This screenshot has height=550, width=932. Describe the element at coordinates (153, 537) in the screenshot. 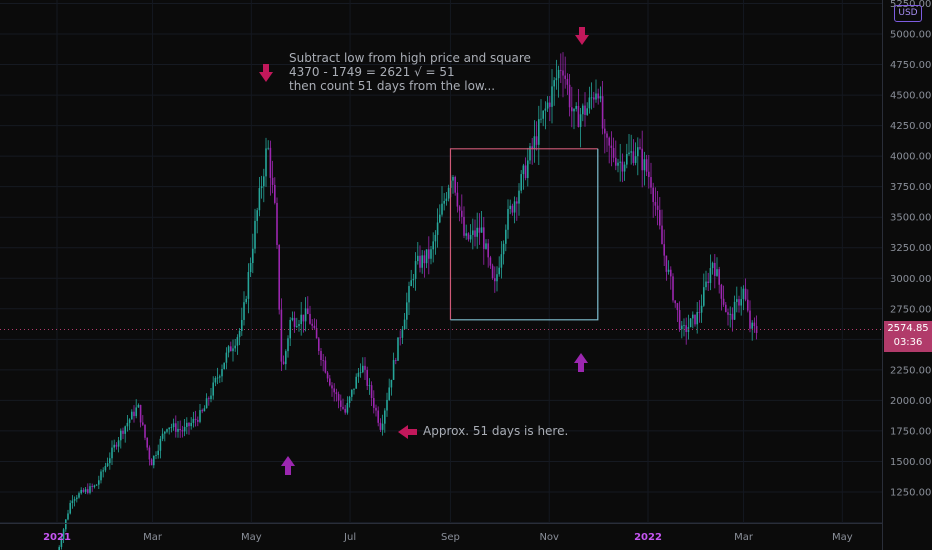

I see `time-tick-label: Mar` at that location.